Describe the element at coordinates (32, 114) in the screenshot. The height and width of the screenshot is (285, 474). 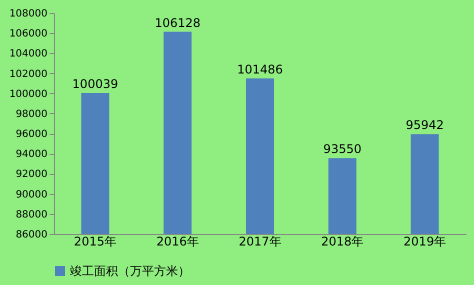
I see `y-tick-label: 98000` at that location.